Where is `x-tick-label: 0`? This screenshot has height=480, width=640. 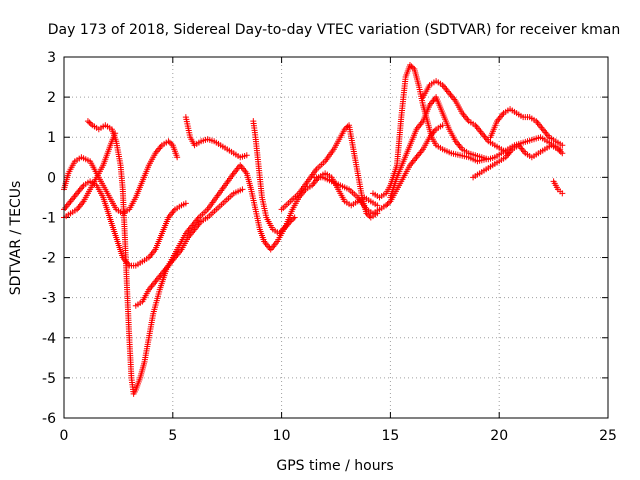 x-tick-label: 0 is located at coordinates (64, 436).